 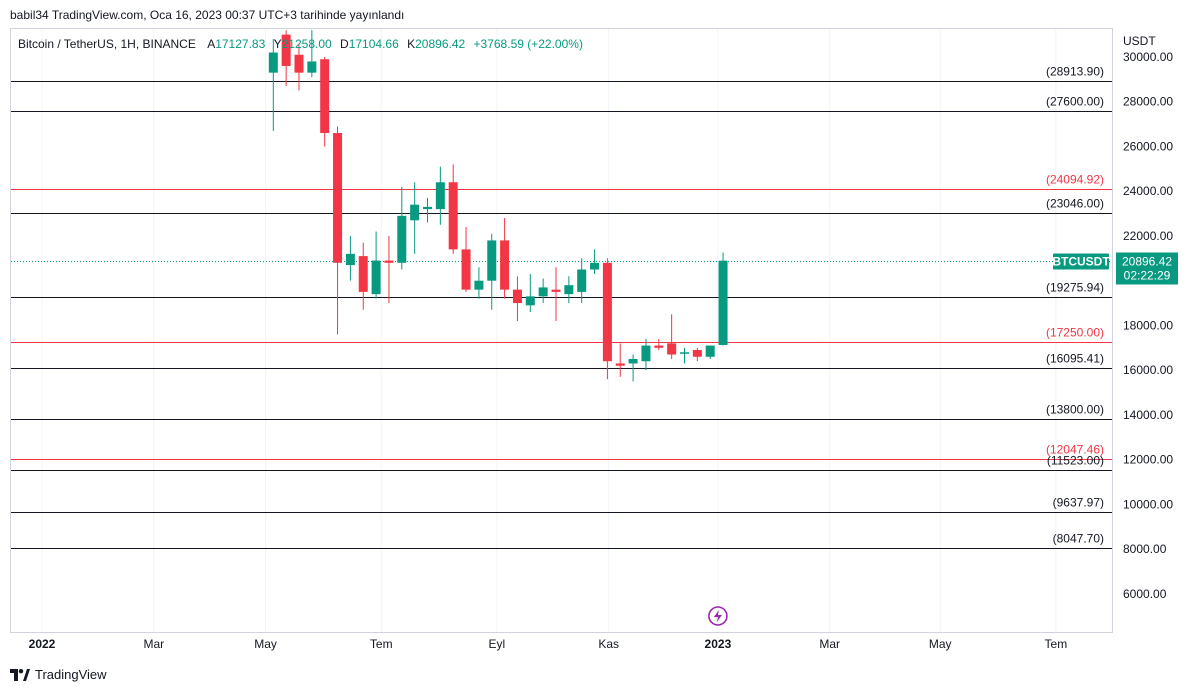 I want to click on symbol-badge, so click(x=1081, y=261).